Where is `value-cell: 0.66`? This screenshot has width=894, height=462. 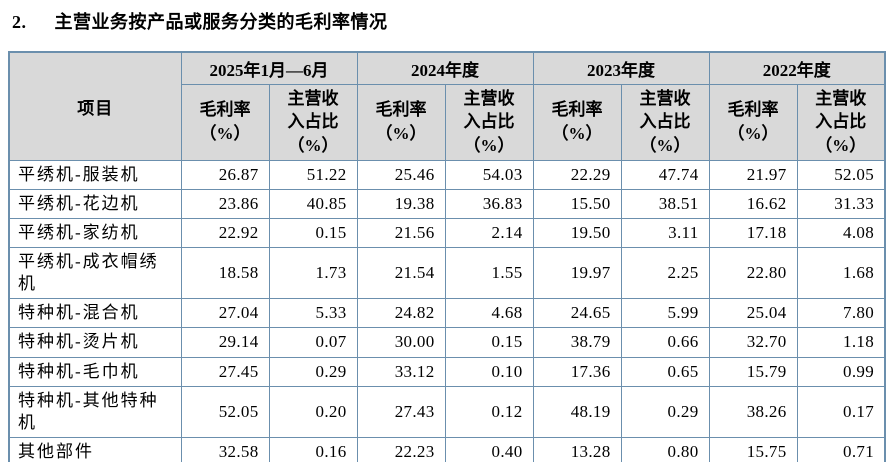
value-cell: 0.66 is located at coordinates (665, 342).